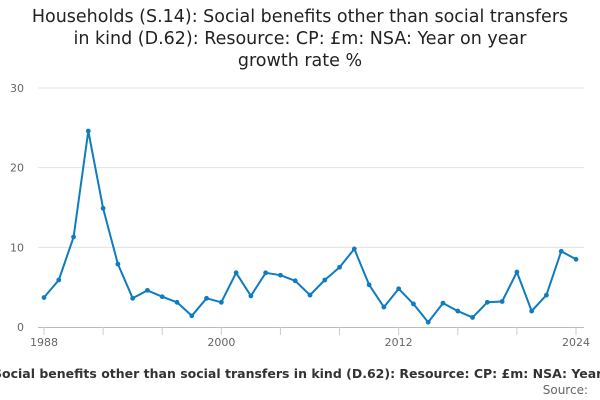 The image size is (600, 400). What do you see at coordinates (310, 338) in the screenshot?
I see `x-axis: 1988 2000 2012 2024` at bounding box center [310, 338].